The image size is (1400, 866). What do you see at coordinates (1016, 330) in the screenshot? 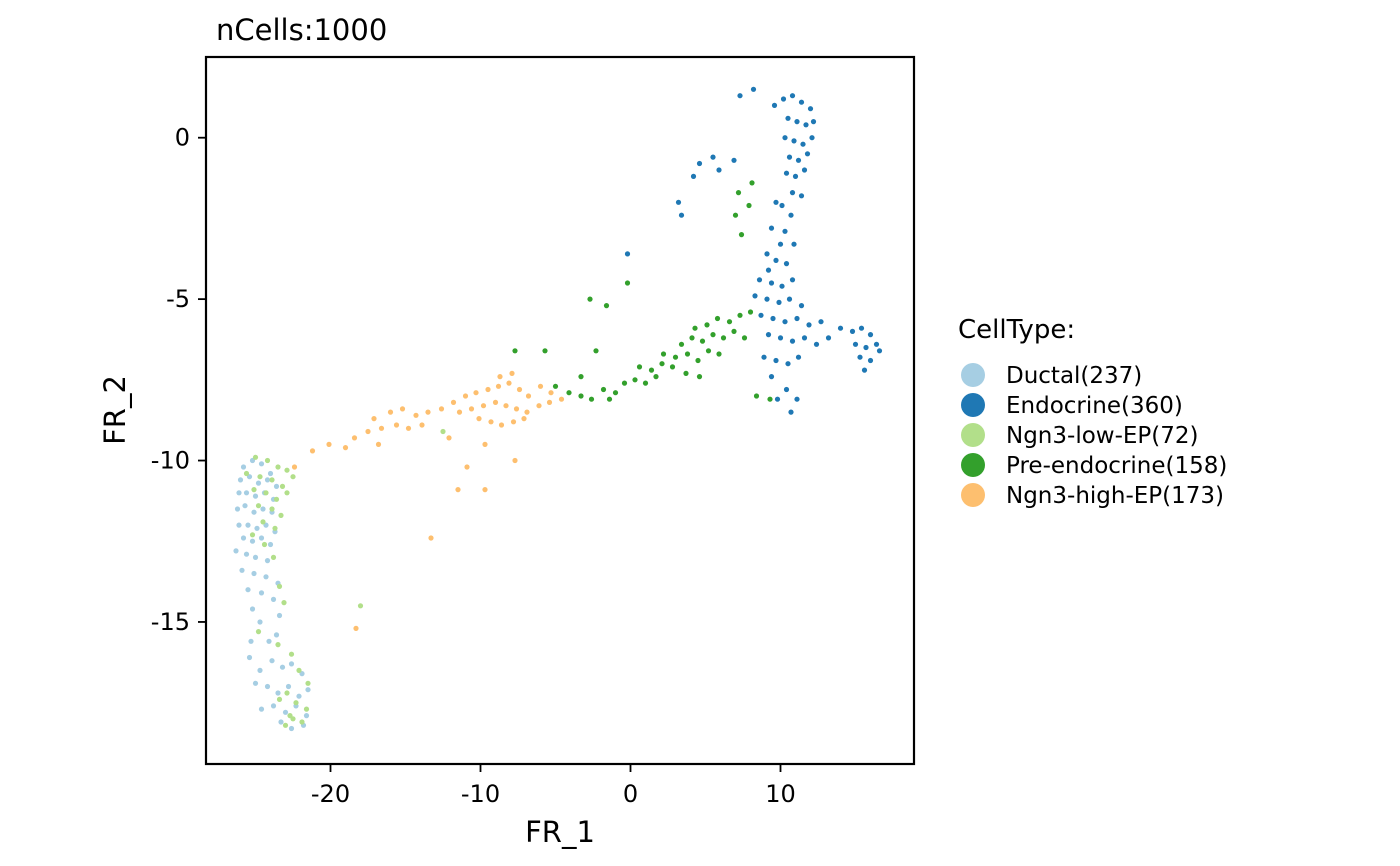
I see `legend-title: CellType:` at bounding box center [1016, 330].